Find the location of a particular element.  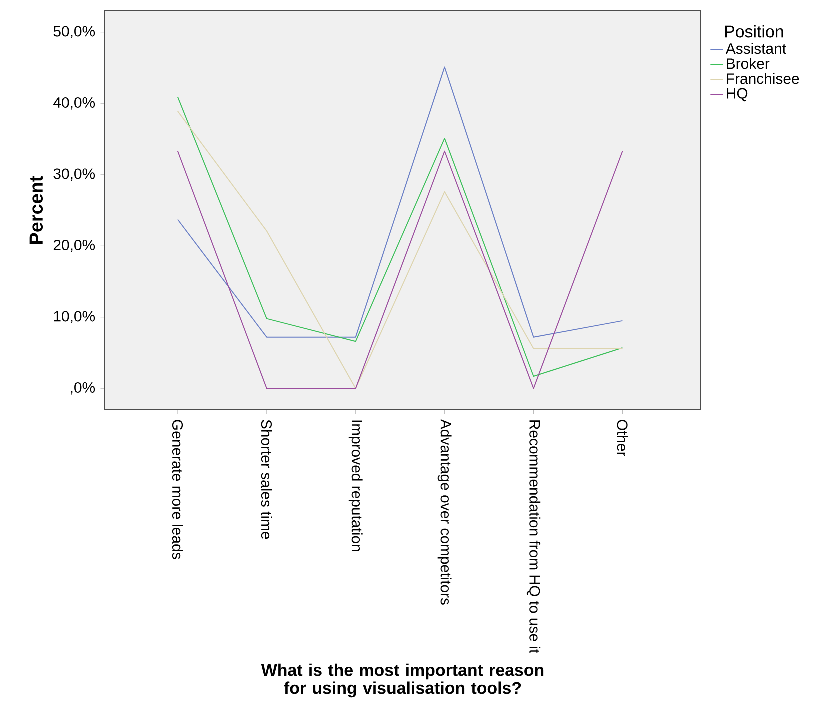

legend-label: Franchisee is located at coordinates (763, 78).